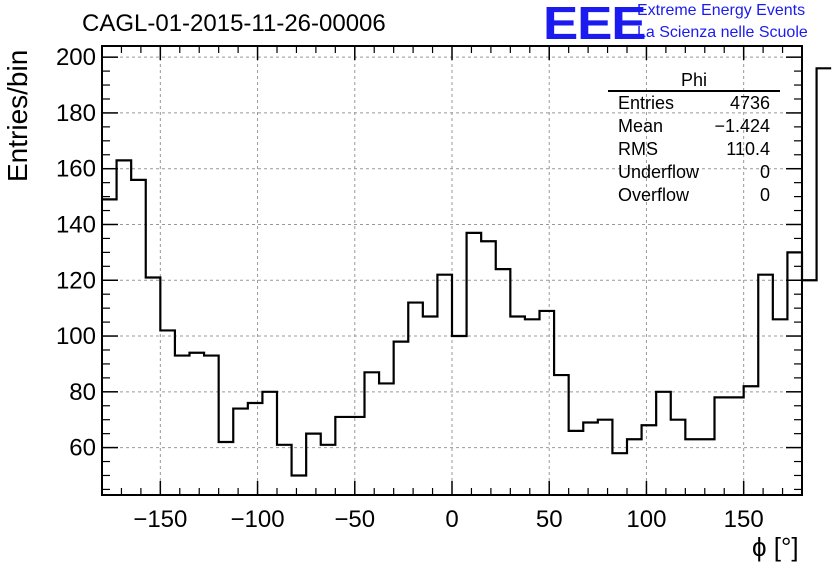 The height and width of the screenshot is (572, 836). I want to click on x-tick-label: 150, so click(744, 519).